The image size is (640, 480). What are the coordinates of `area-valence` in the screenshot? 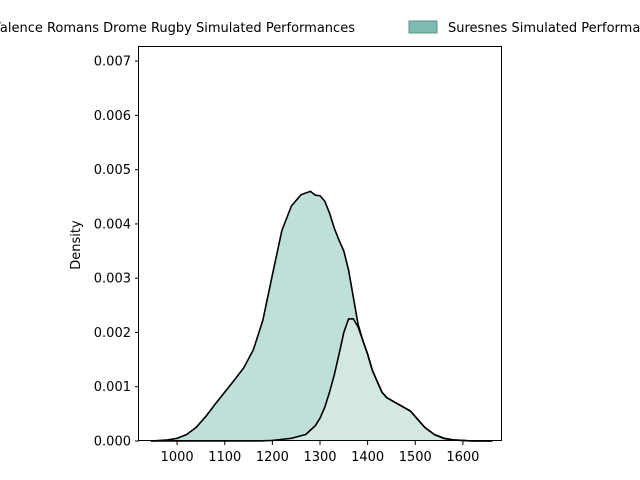 It's located at (321, 379).